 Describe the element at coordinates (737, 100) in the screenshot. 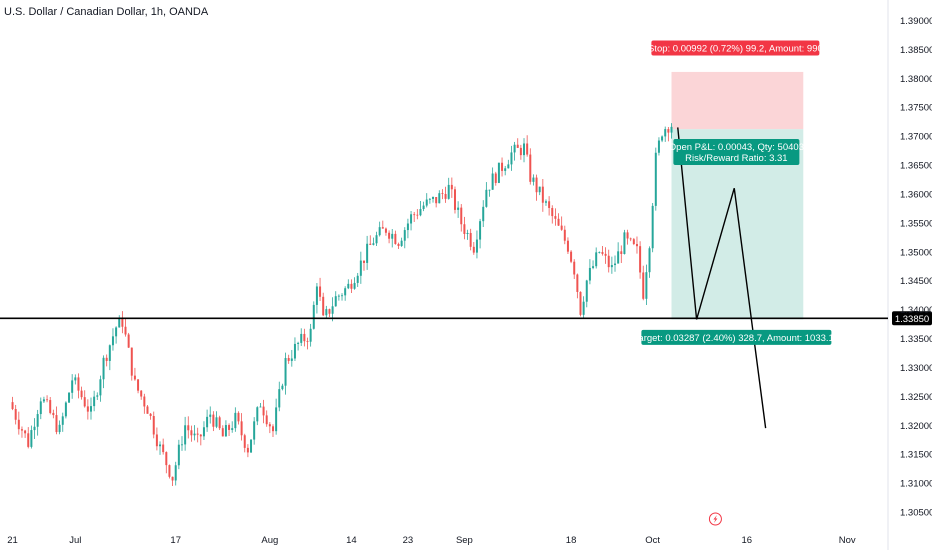

I see `stop-loss-zone` at that location.